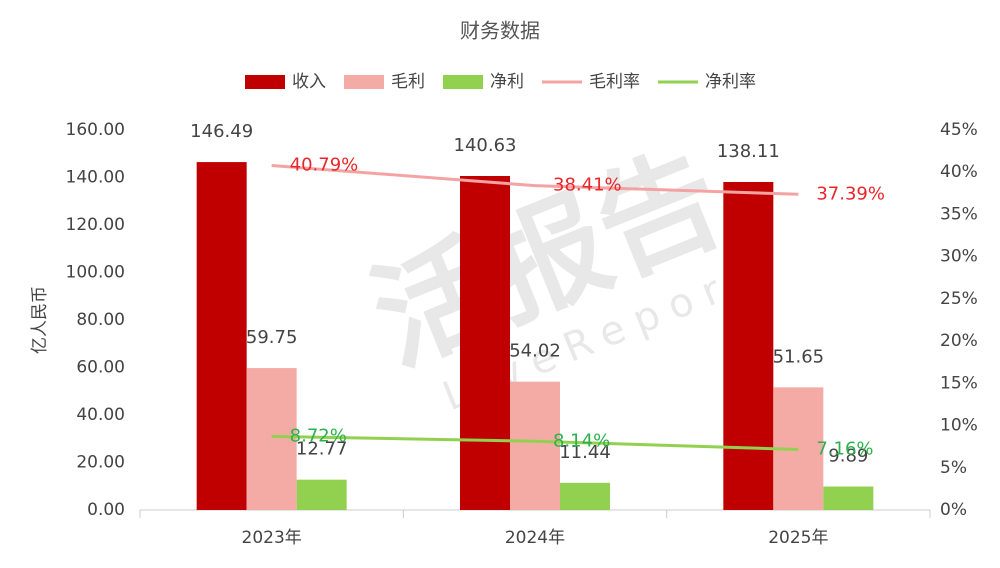 The image size is (1000, 568). Describe the element at coordinates (953, 510) in the screenshot. I see `y2-tick-label: 0%` at that location.